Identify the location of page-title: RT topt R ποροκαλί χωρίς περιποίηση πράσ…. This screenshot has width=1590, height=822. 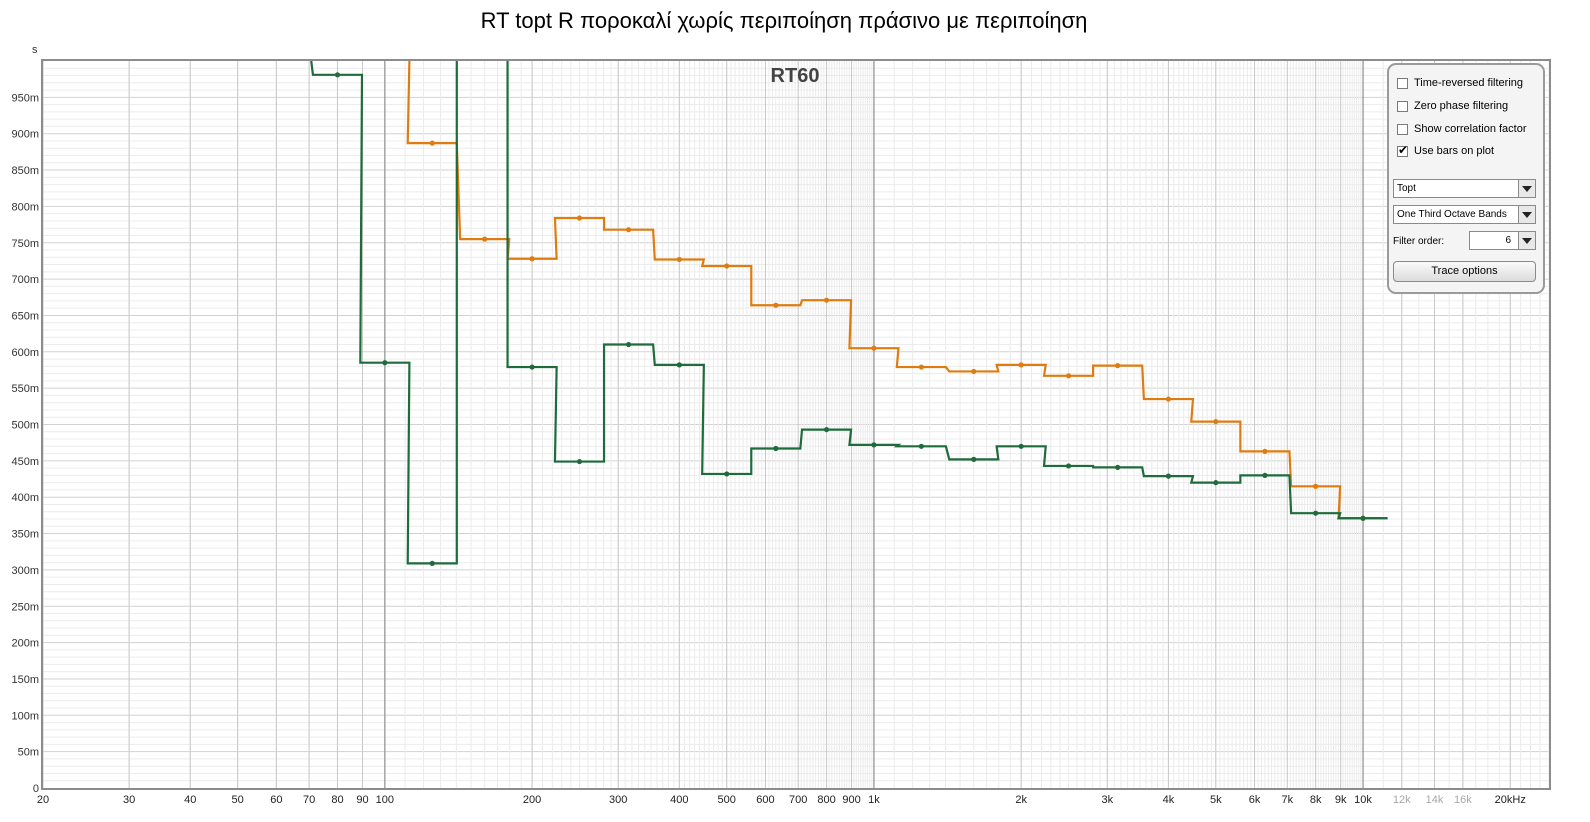
(784, 20).